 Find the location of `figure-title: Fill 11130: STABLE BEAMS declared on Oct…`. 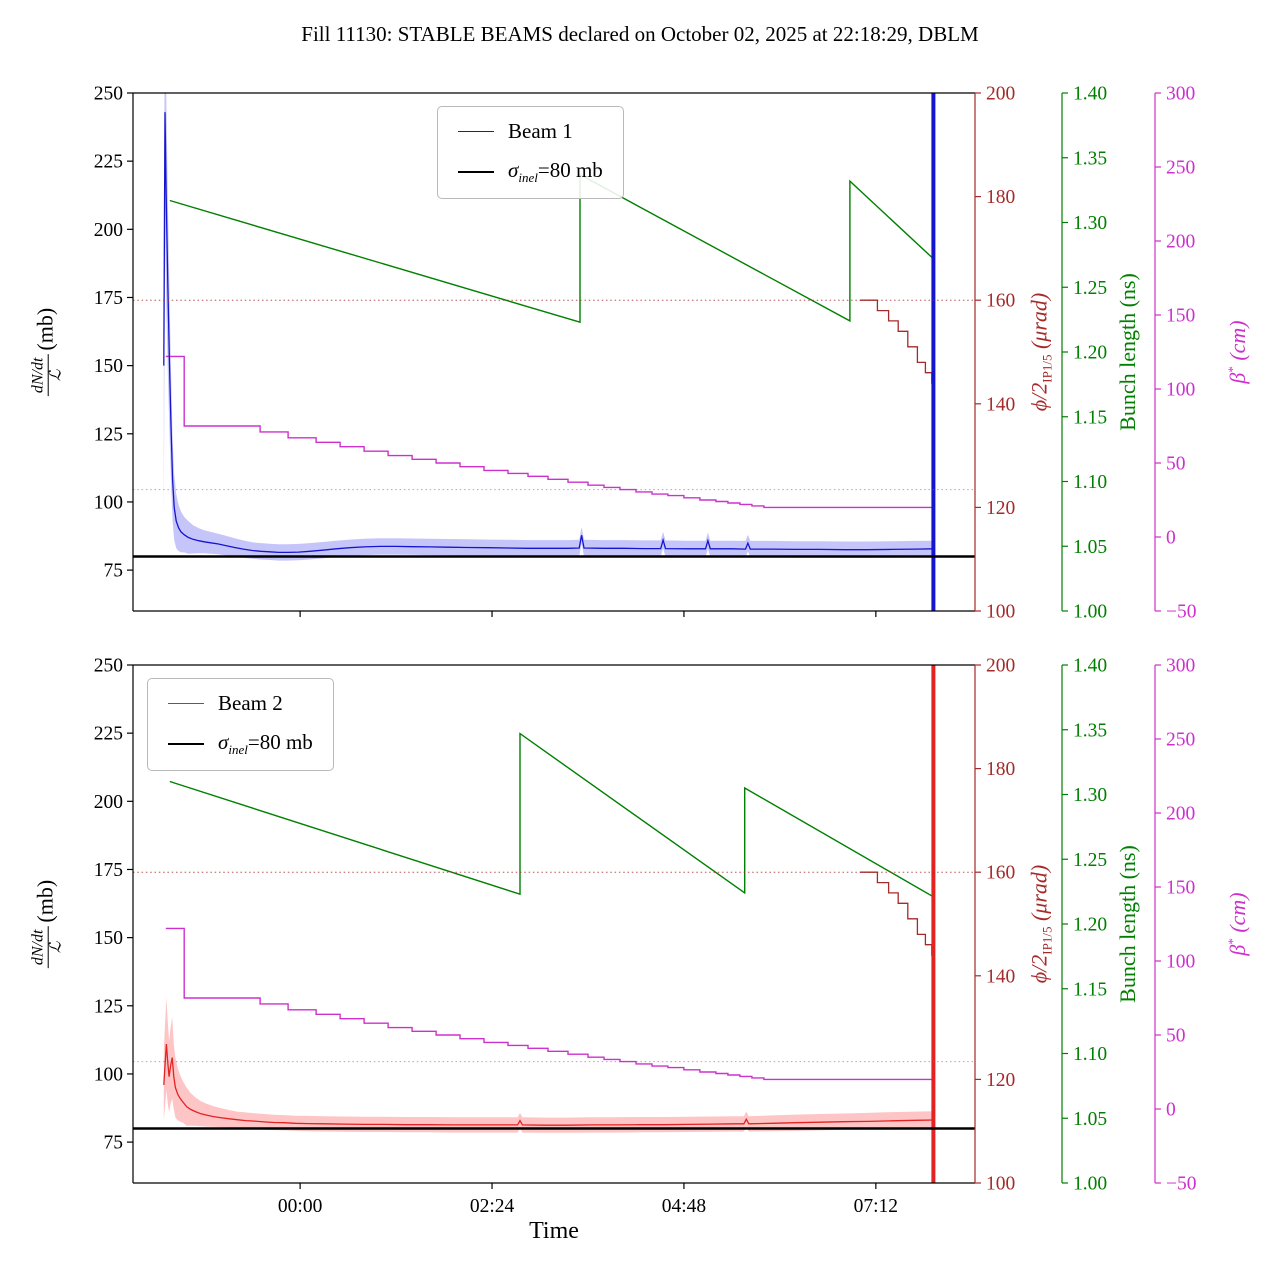

figure-title: Fill 11130: STABLE BEAMS declared on Oct… is located at coordinates (640, 34).